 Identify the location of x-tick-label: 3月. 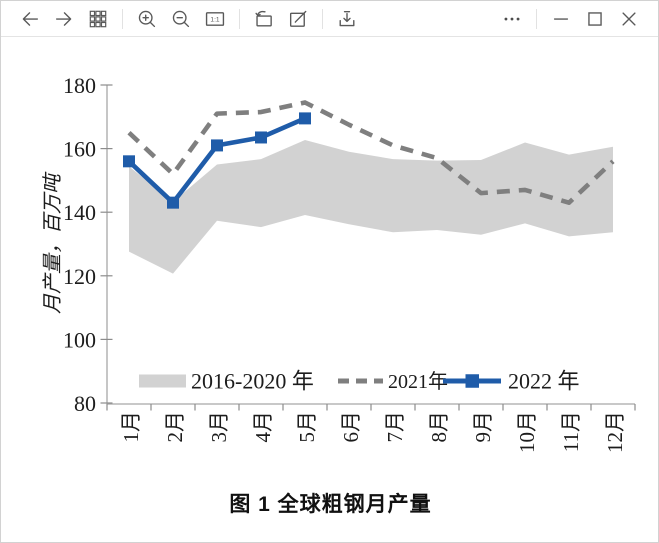
(219, 427).